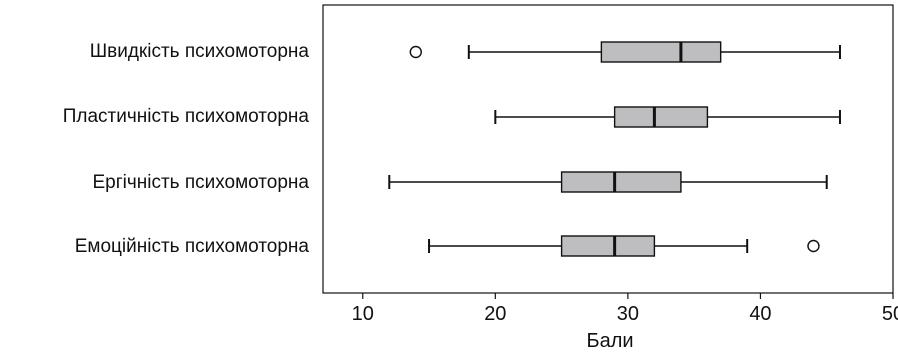  What do you see at coordinates (890, 314) in the screenshot?
I see `x-tick-label-4: 50` at bounding box center [890, 314].